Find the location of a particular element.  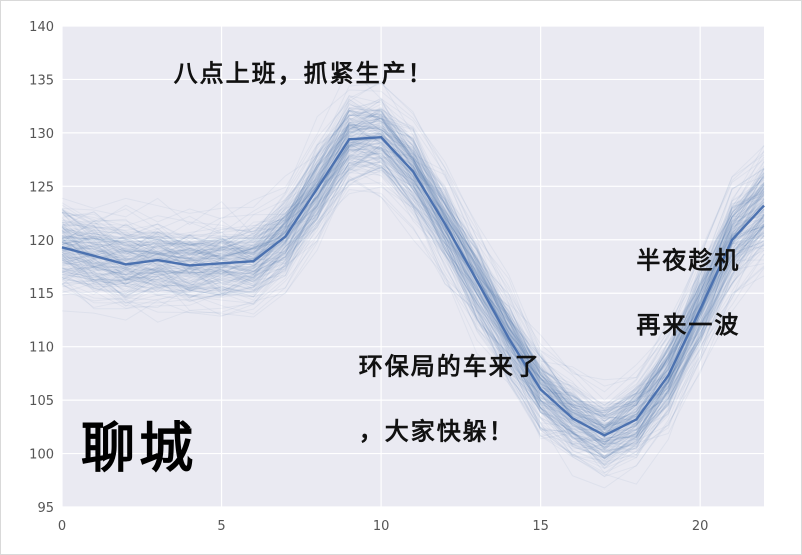

y-tick-label: 140 is located at coordinates (41, 27).